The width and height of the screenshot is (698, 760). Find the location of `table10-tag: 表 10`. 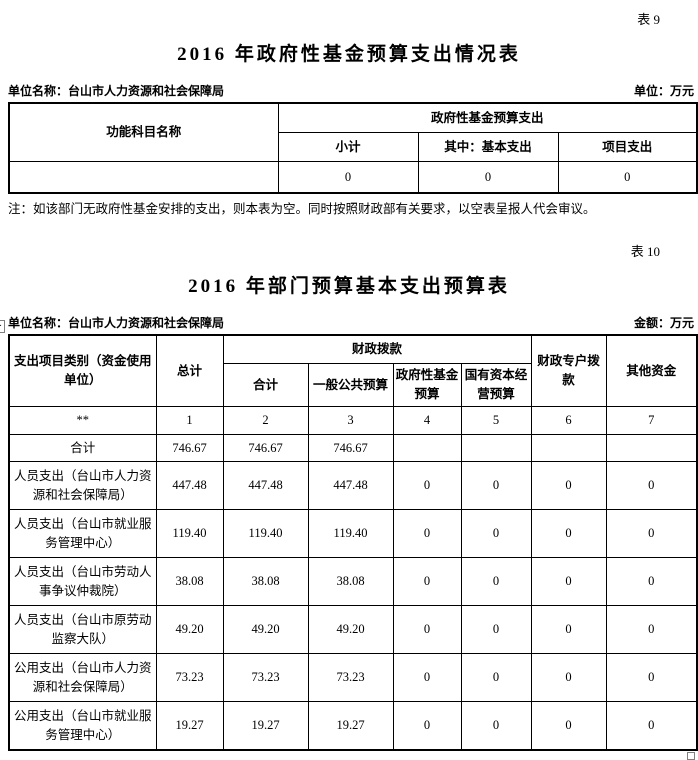

table10-tag: 表 10 is located at coordinates (645, 251).